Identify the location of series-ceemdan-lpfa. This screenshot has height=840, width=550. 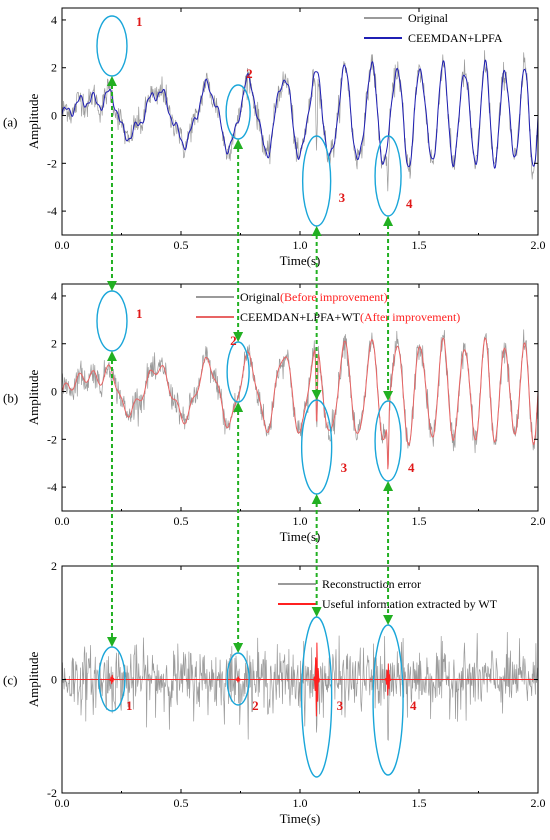
(300, 114).